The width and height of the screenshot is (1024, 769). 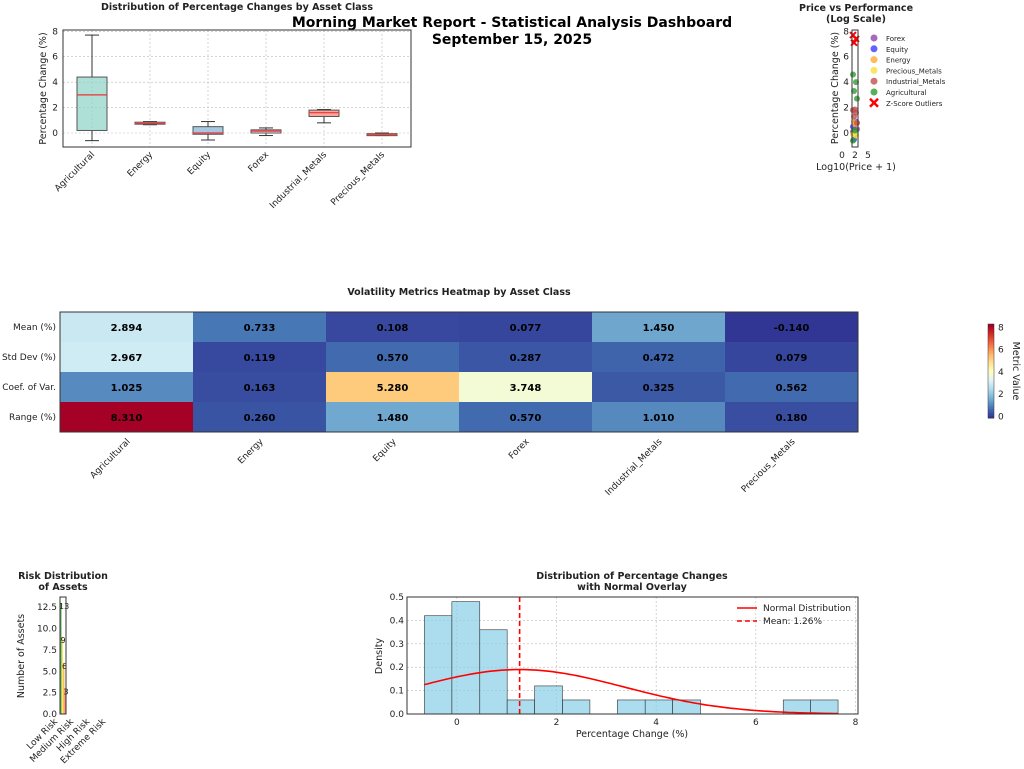 What do you see at coordinates (632, 734) in the screenshot?
I see `x-axis-label: Percentage Change (%)` at bounding box center [632, 734].